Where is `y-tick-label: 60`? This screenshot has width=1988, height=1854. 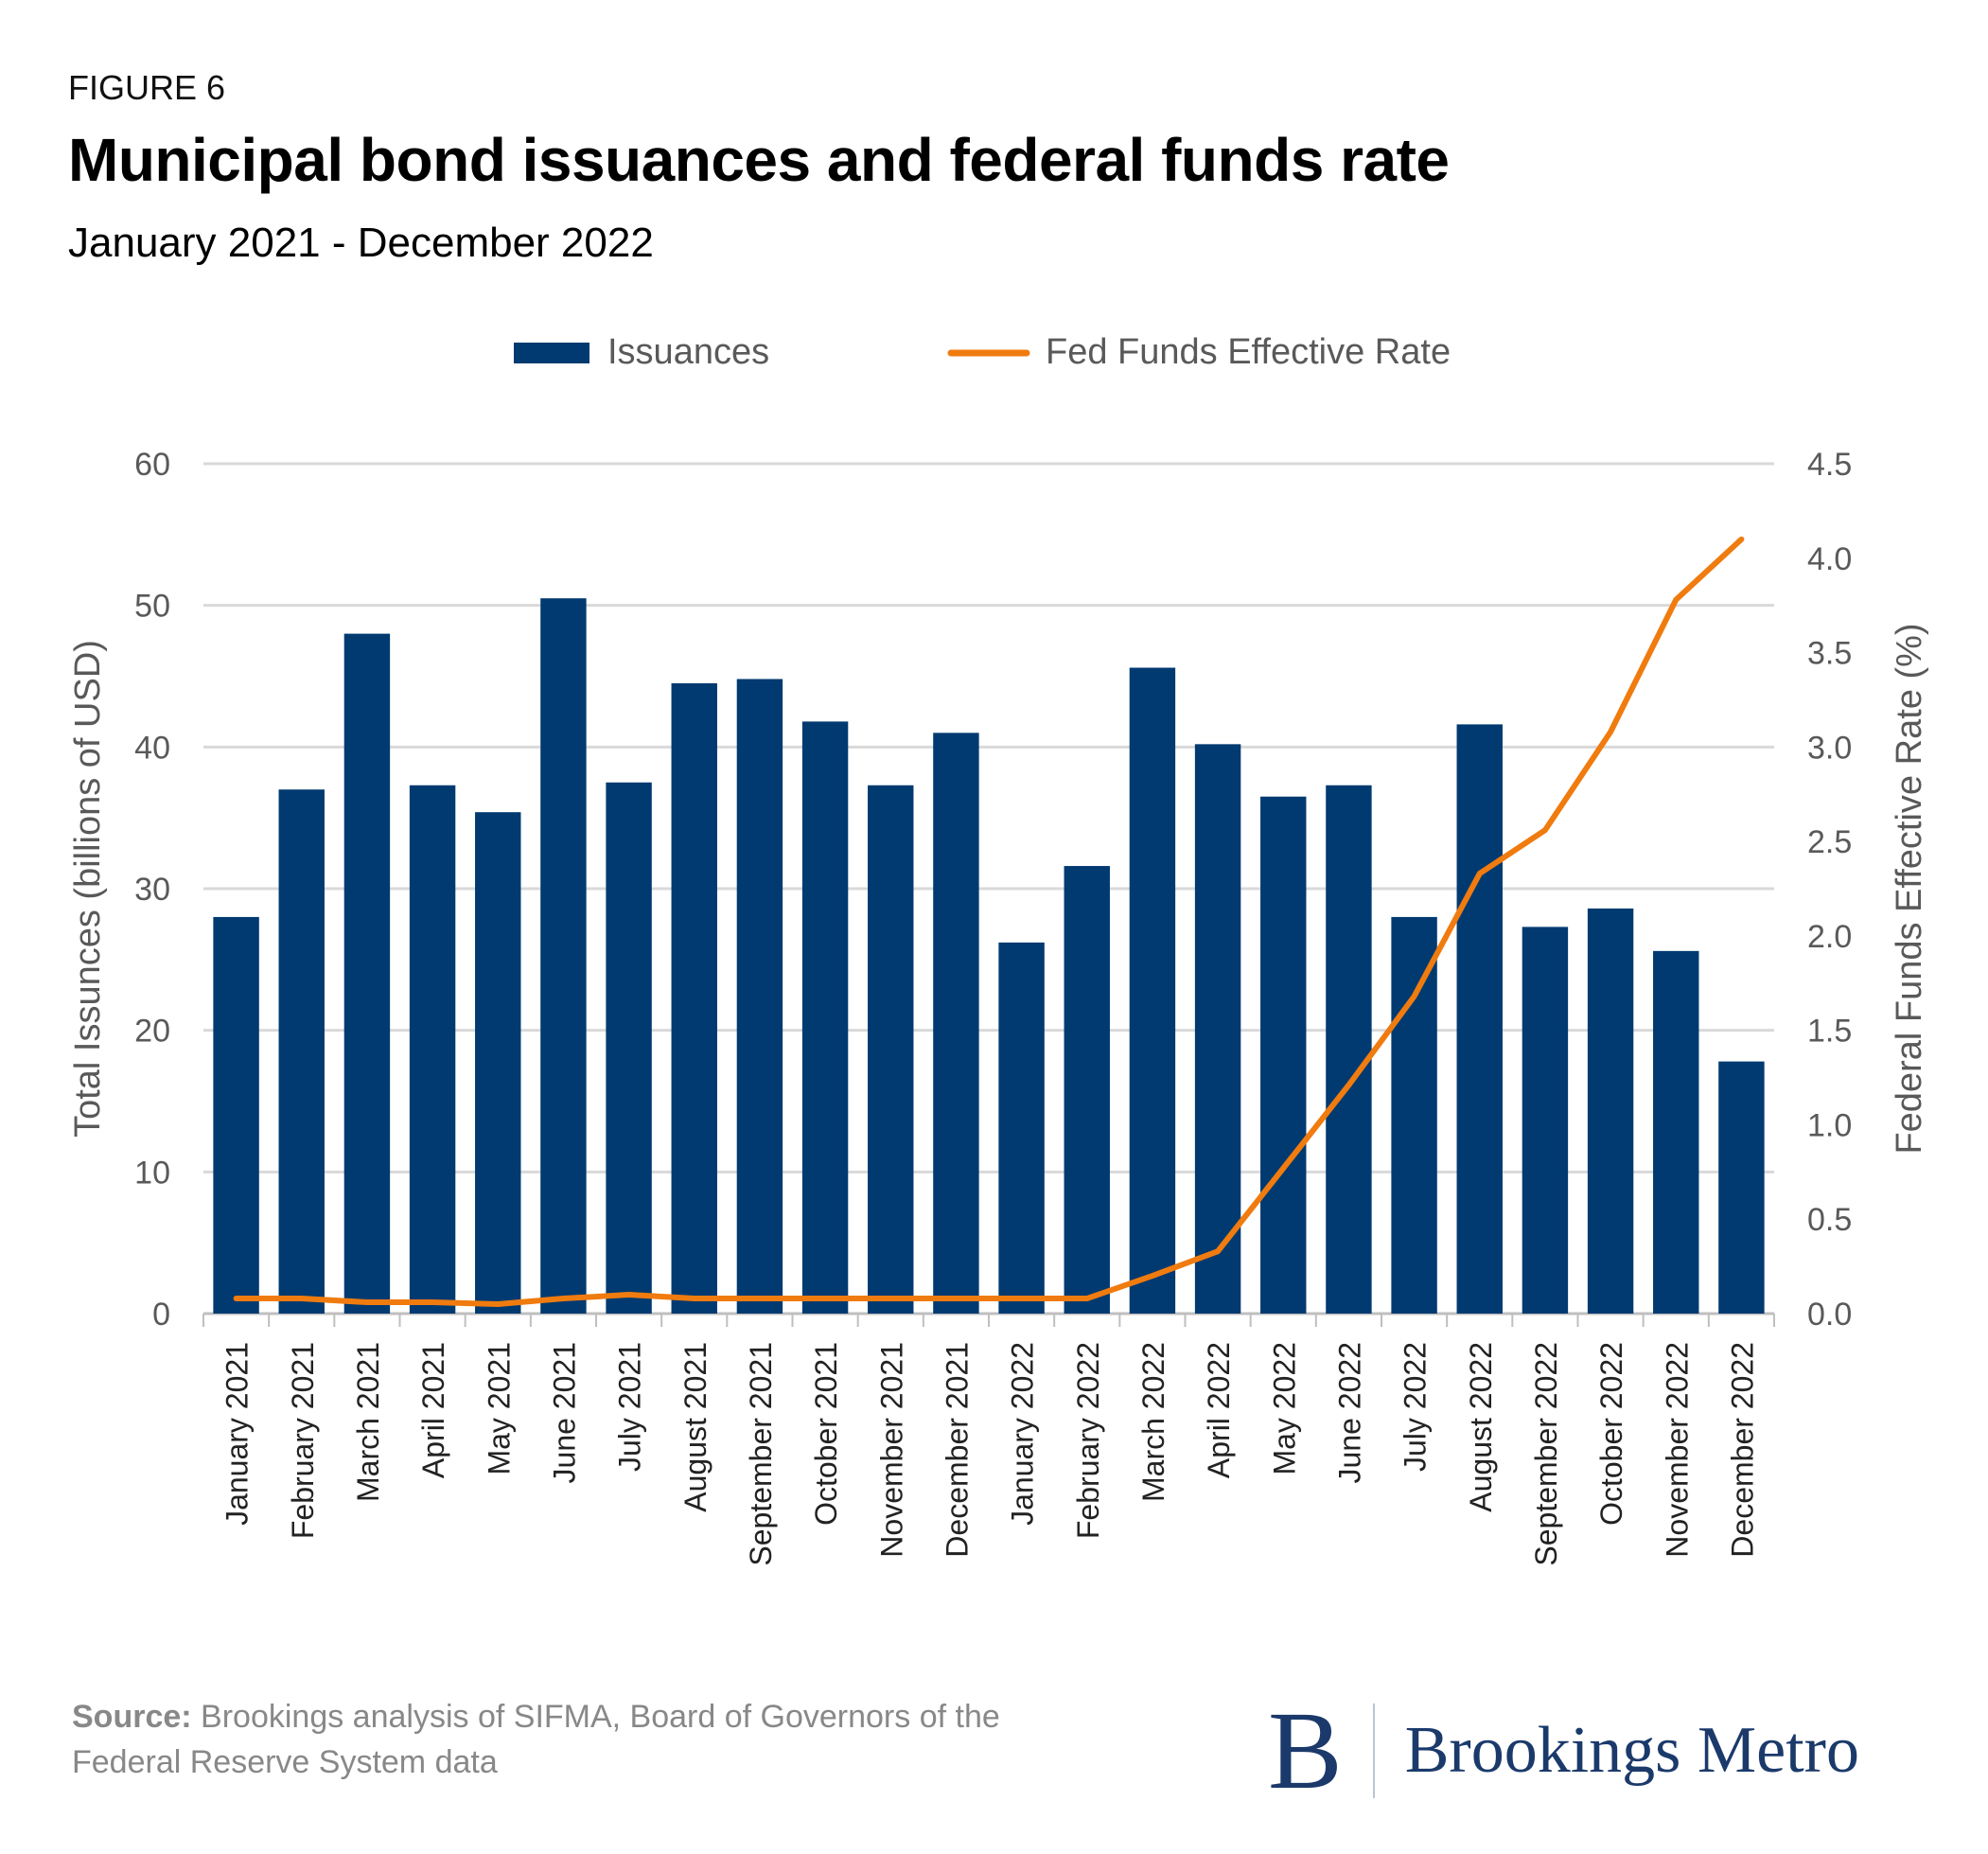 y-tick-label: 60 is located at coordinates (152, 465).